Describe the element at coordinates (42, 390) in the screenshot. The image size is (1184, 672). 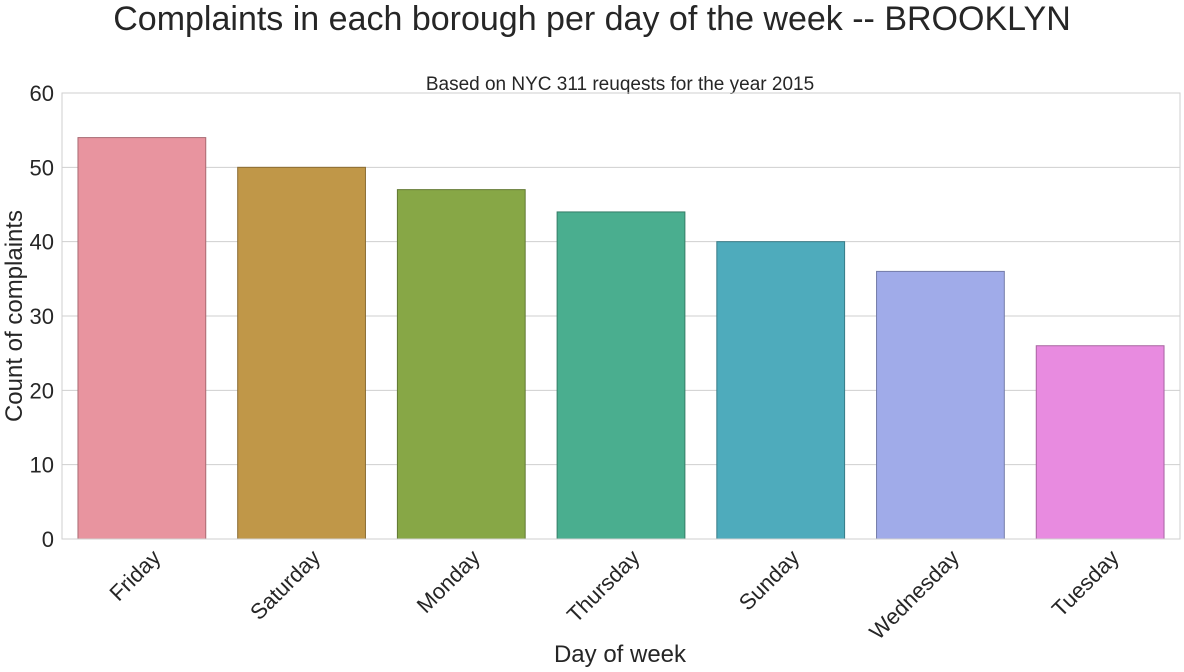
I see `y-tick-label: 20` at that location.